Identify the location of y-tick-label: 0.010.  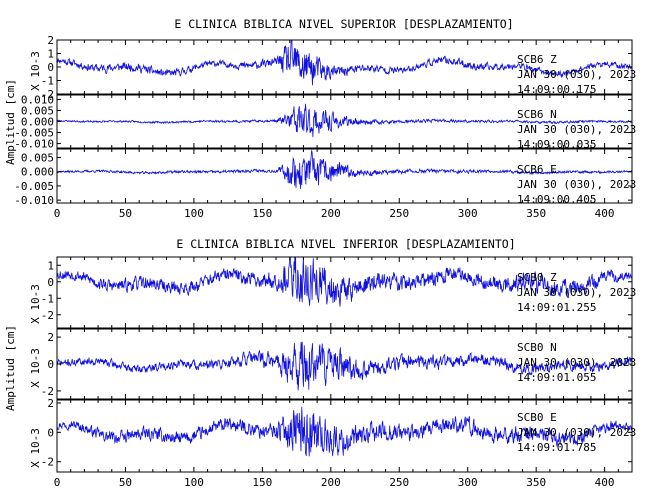
(37, 99).